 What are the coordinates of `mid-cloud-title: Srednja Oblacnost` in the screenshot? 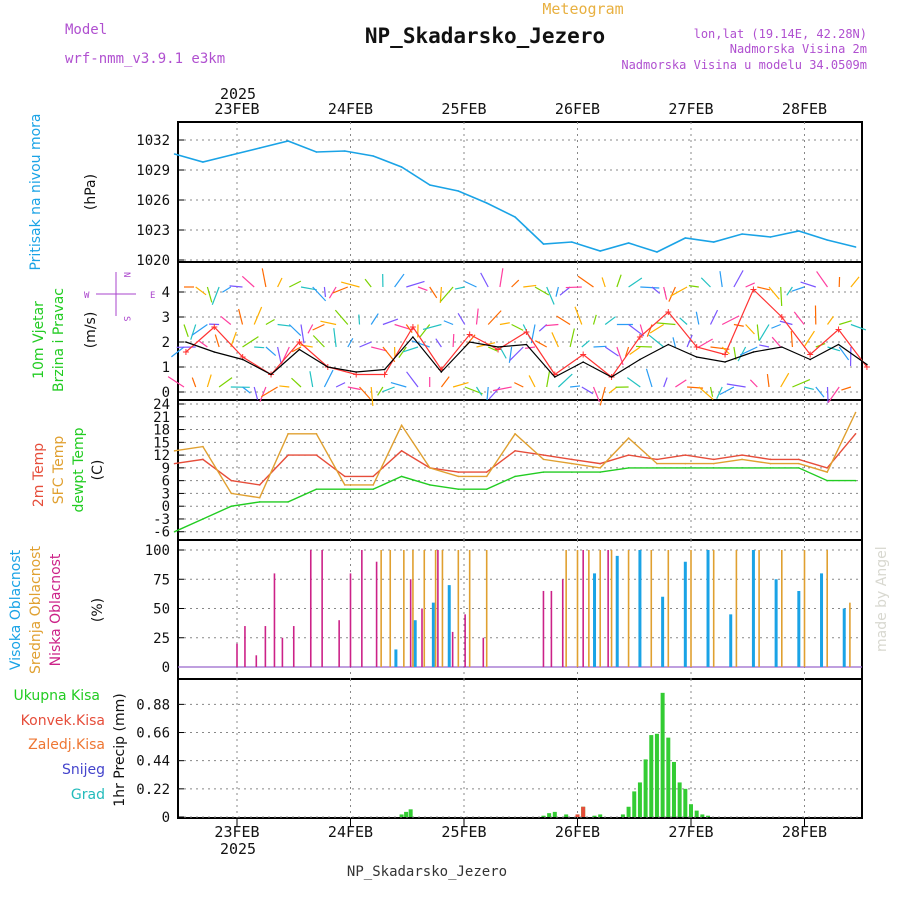 It's located at (36, 610).